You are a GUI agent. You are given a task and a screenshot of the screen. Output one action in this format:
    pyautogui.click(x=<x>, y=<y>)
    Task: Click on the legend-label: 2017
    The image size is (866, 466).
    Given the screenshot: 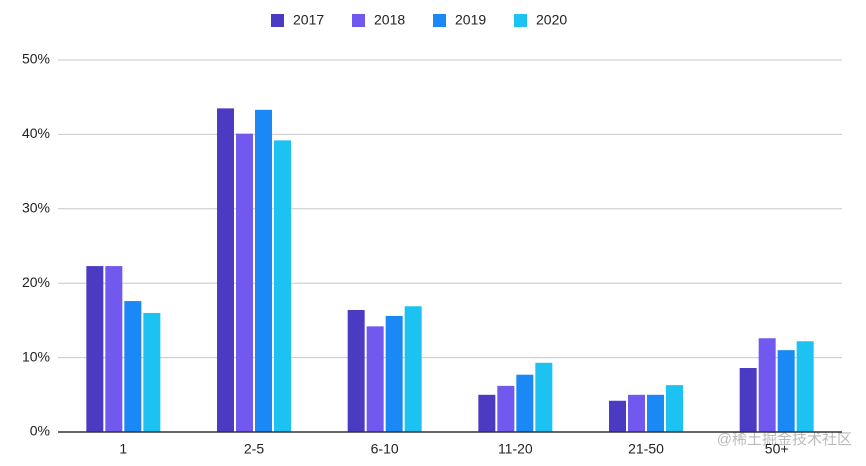 What is the action you would take?
    pyautogui.click(x=308, y=20)
    